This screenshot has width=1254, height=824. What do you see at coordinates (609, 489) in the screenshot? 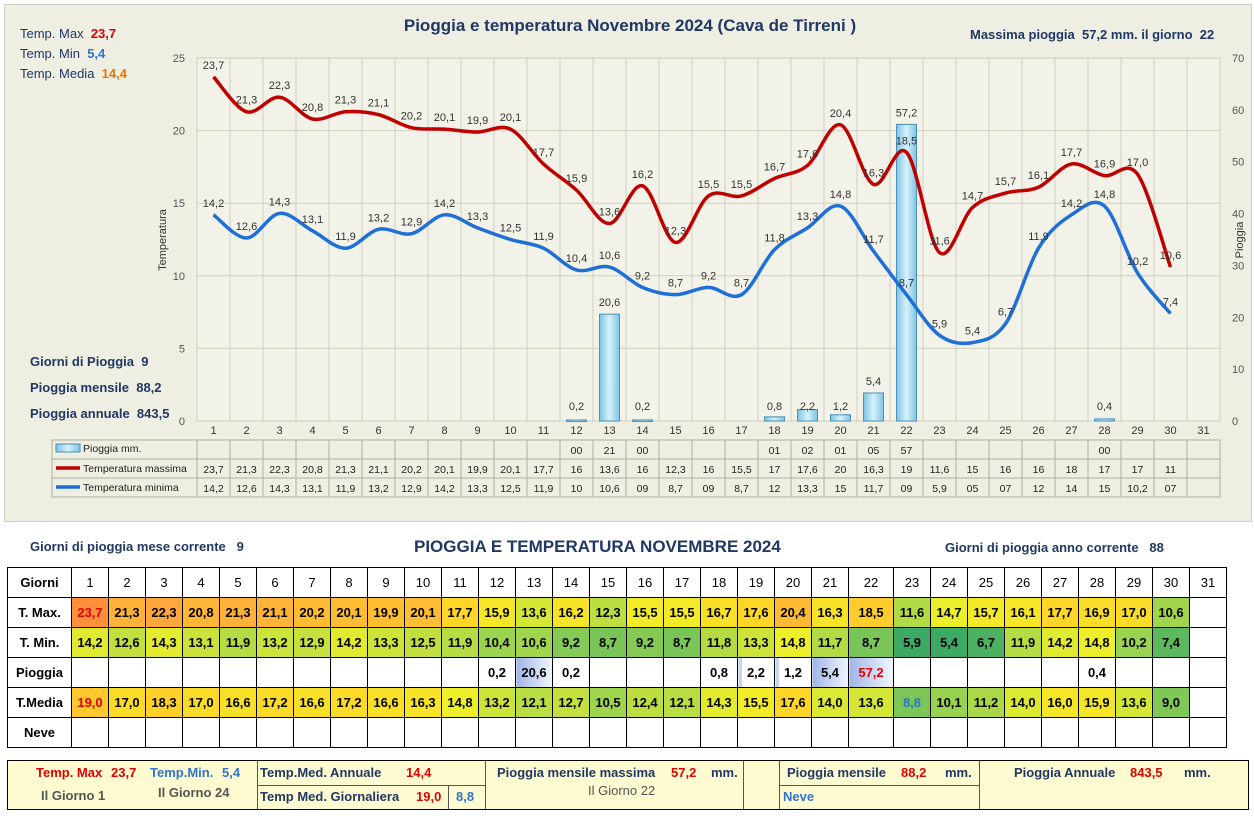
I see `legend-table-cell: 10,6` at bounding box center [609, 489].